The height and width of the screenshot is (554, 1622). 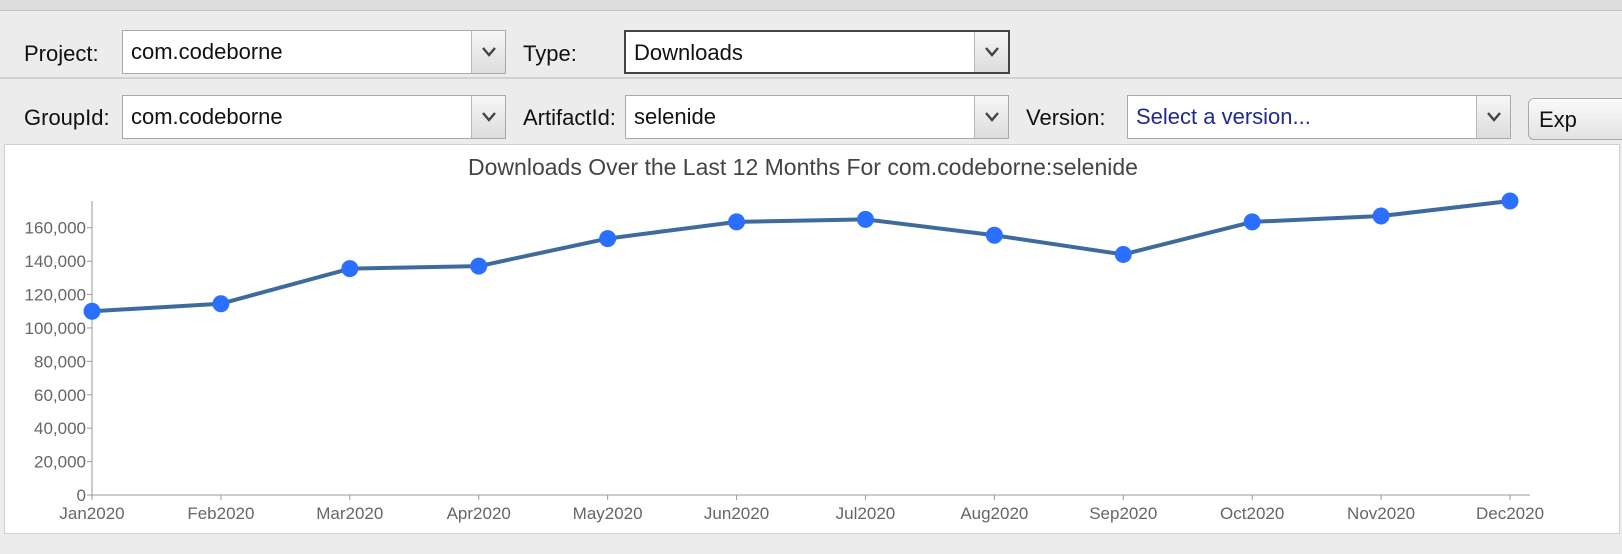 What do you see at coordinates (60, 395) in the screenshot?
I see `y-tick-label: 60,000` at bounding box center [60, 395].